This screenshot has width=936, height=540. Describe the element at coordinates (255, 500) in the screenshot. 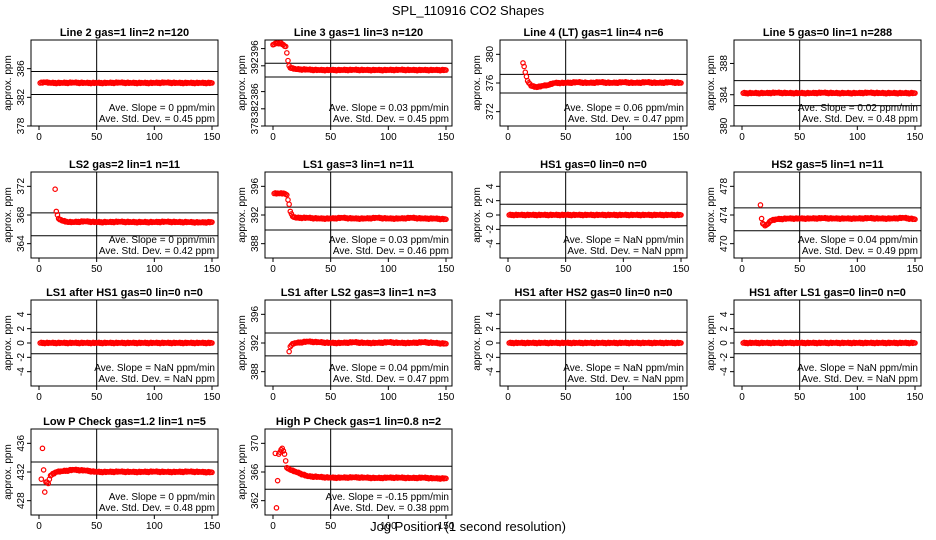

I see `y-tick-label: 362` at that location.